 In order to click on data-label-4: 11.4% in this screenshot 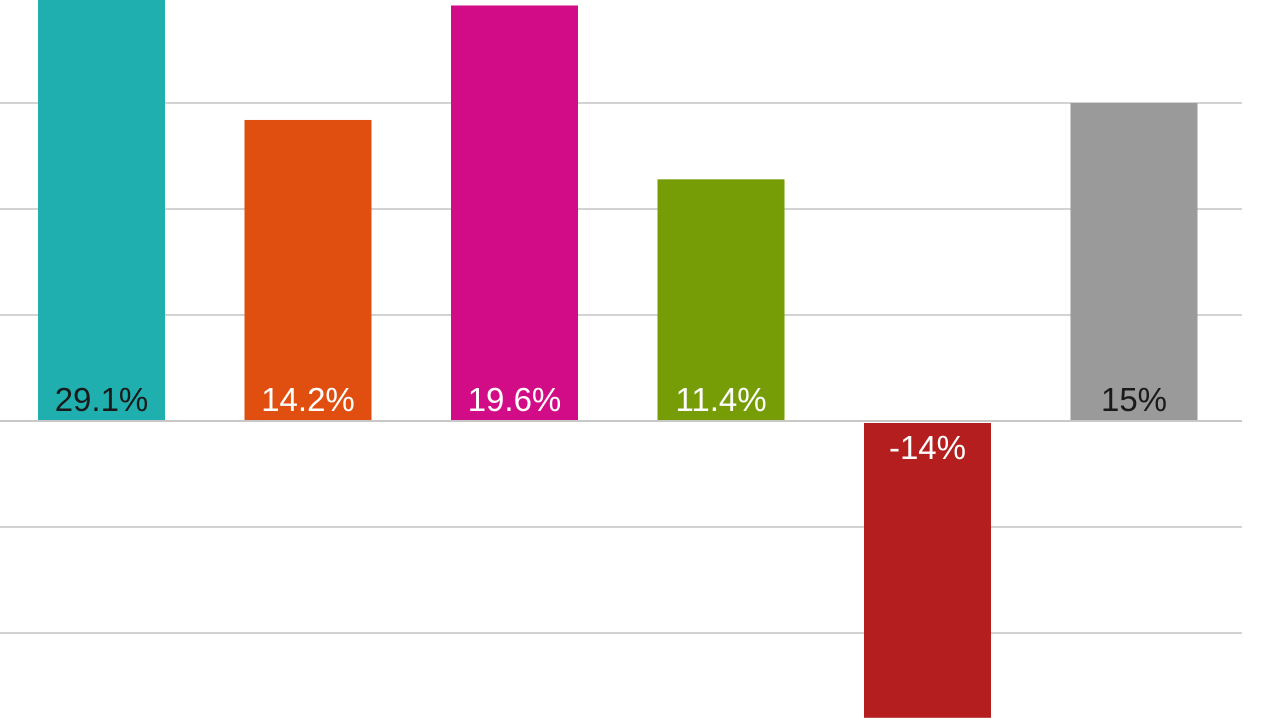, I will do `click(720, 399)`.